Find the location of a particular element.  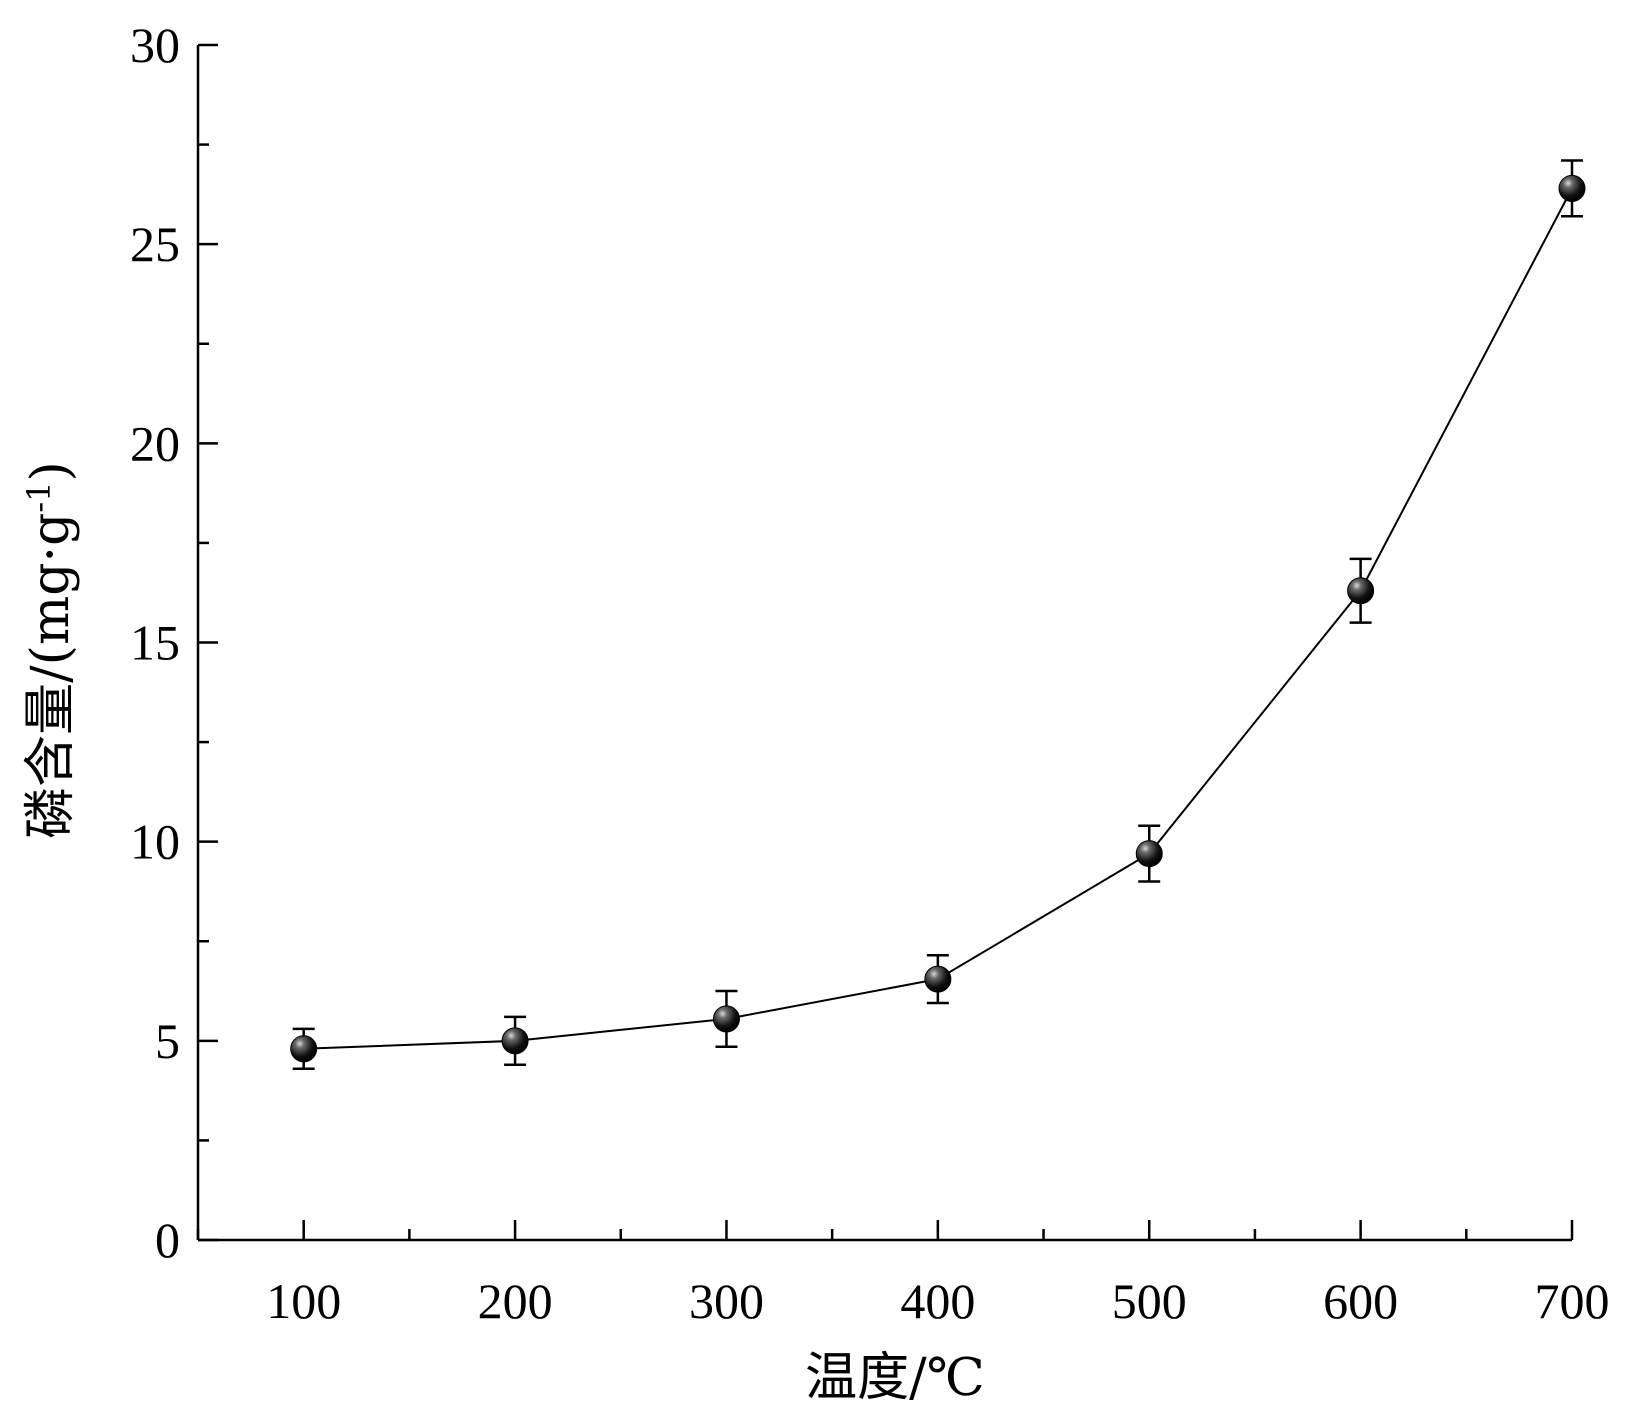

x-tick-label: 500 is located at coordinates (1149, 1301).